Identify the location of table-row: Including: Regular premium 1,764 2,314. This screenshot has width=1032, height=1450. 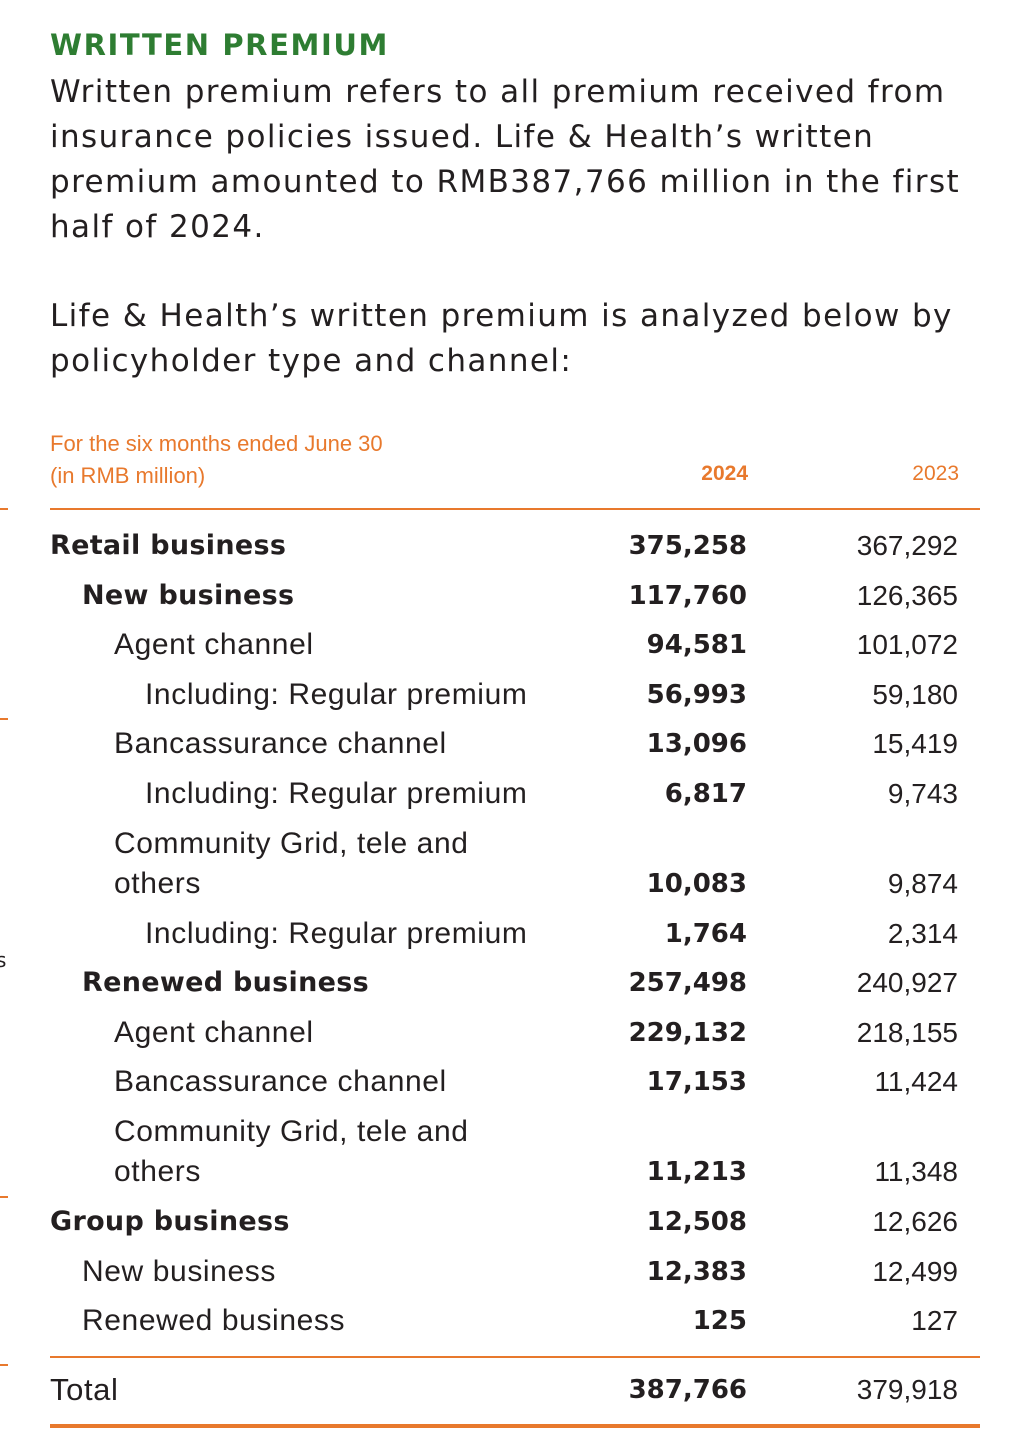
(515, 933).